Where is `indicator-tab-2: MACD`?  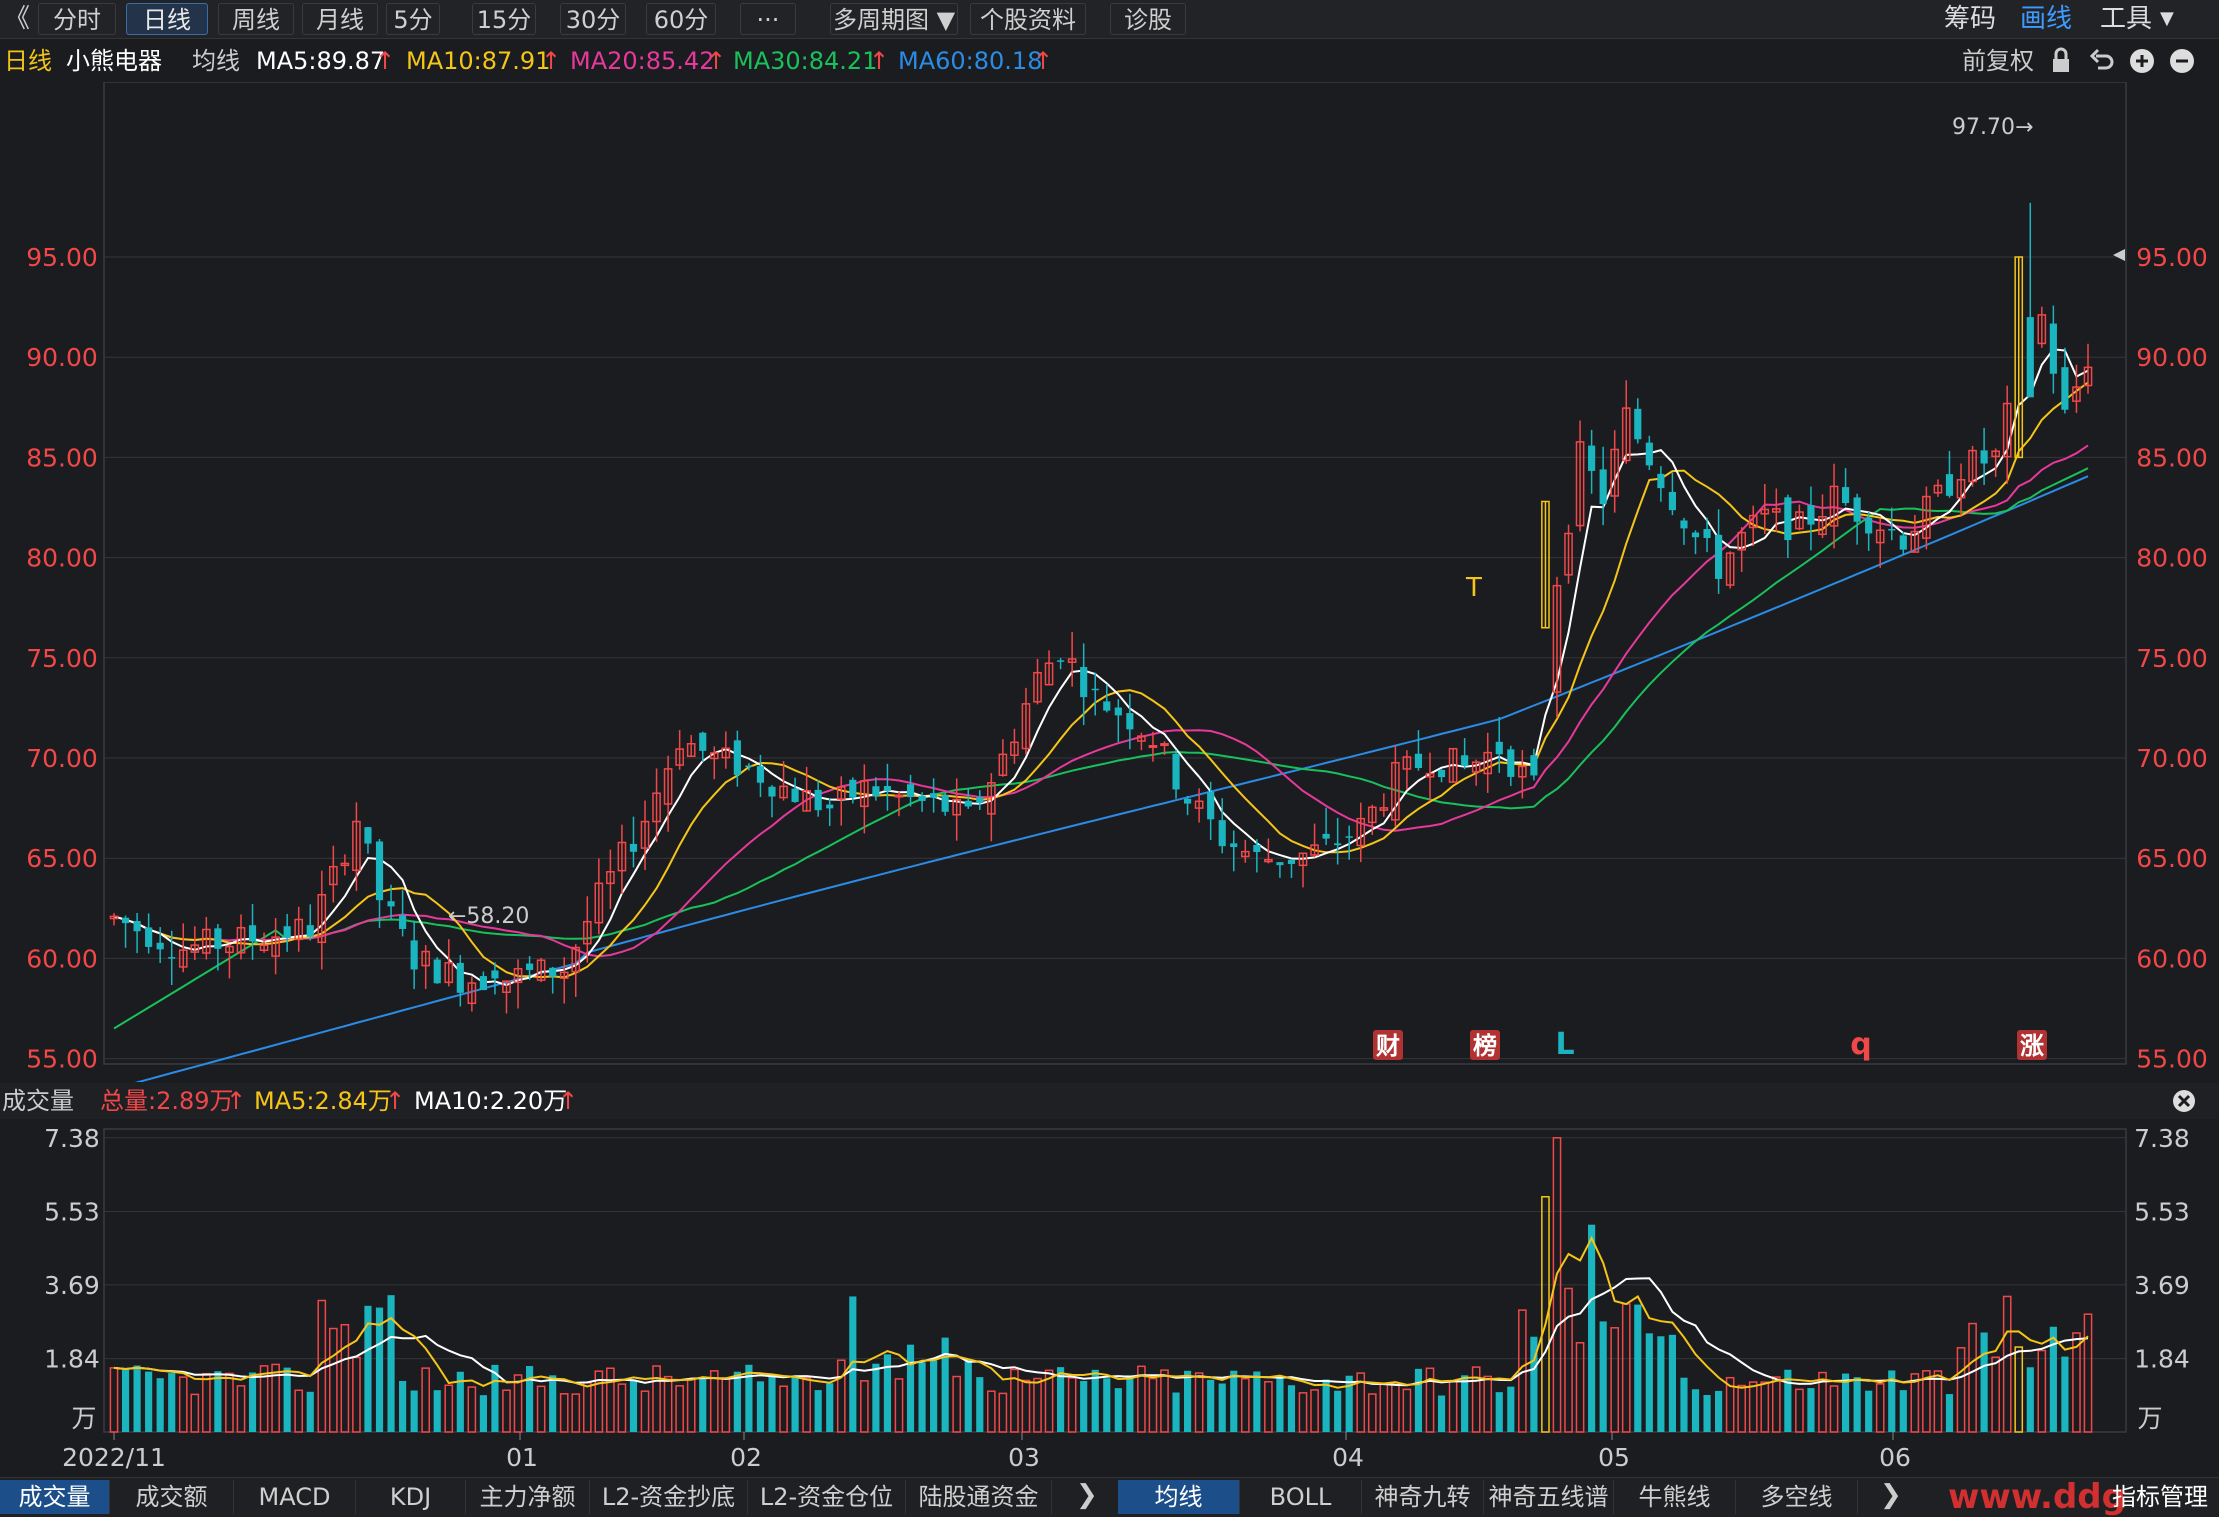 indicator-tab-2: MACD is located at coordinates (295, 1497).